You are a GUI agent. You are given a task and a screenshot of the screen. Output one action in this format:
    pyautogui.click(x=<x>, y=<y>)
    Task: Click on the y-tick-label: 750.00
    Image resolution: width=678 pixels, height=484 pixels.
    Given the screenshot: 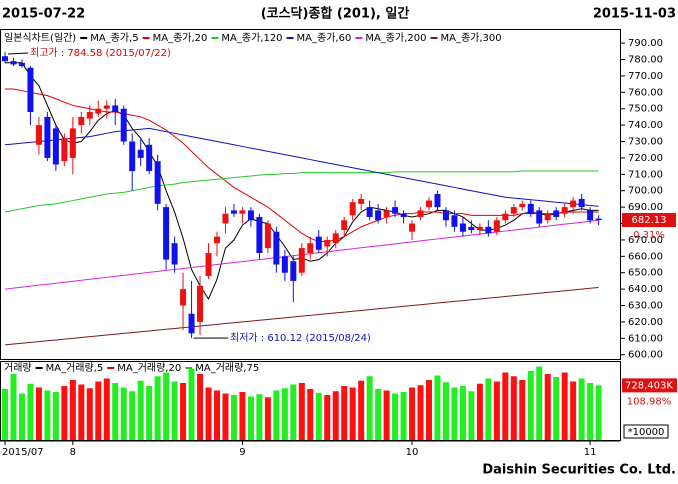 What is the action you would take?
    pyautogui.click(x=645, y=109)
    